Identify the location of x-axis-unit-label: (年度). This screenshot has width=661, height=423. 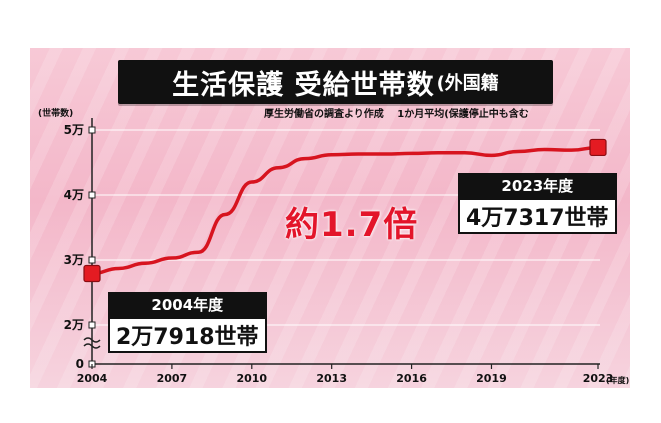
(617, 380).